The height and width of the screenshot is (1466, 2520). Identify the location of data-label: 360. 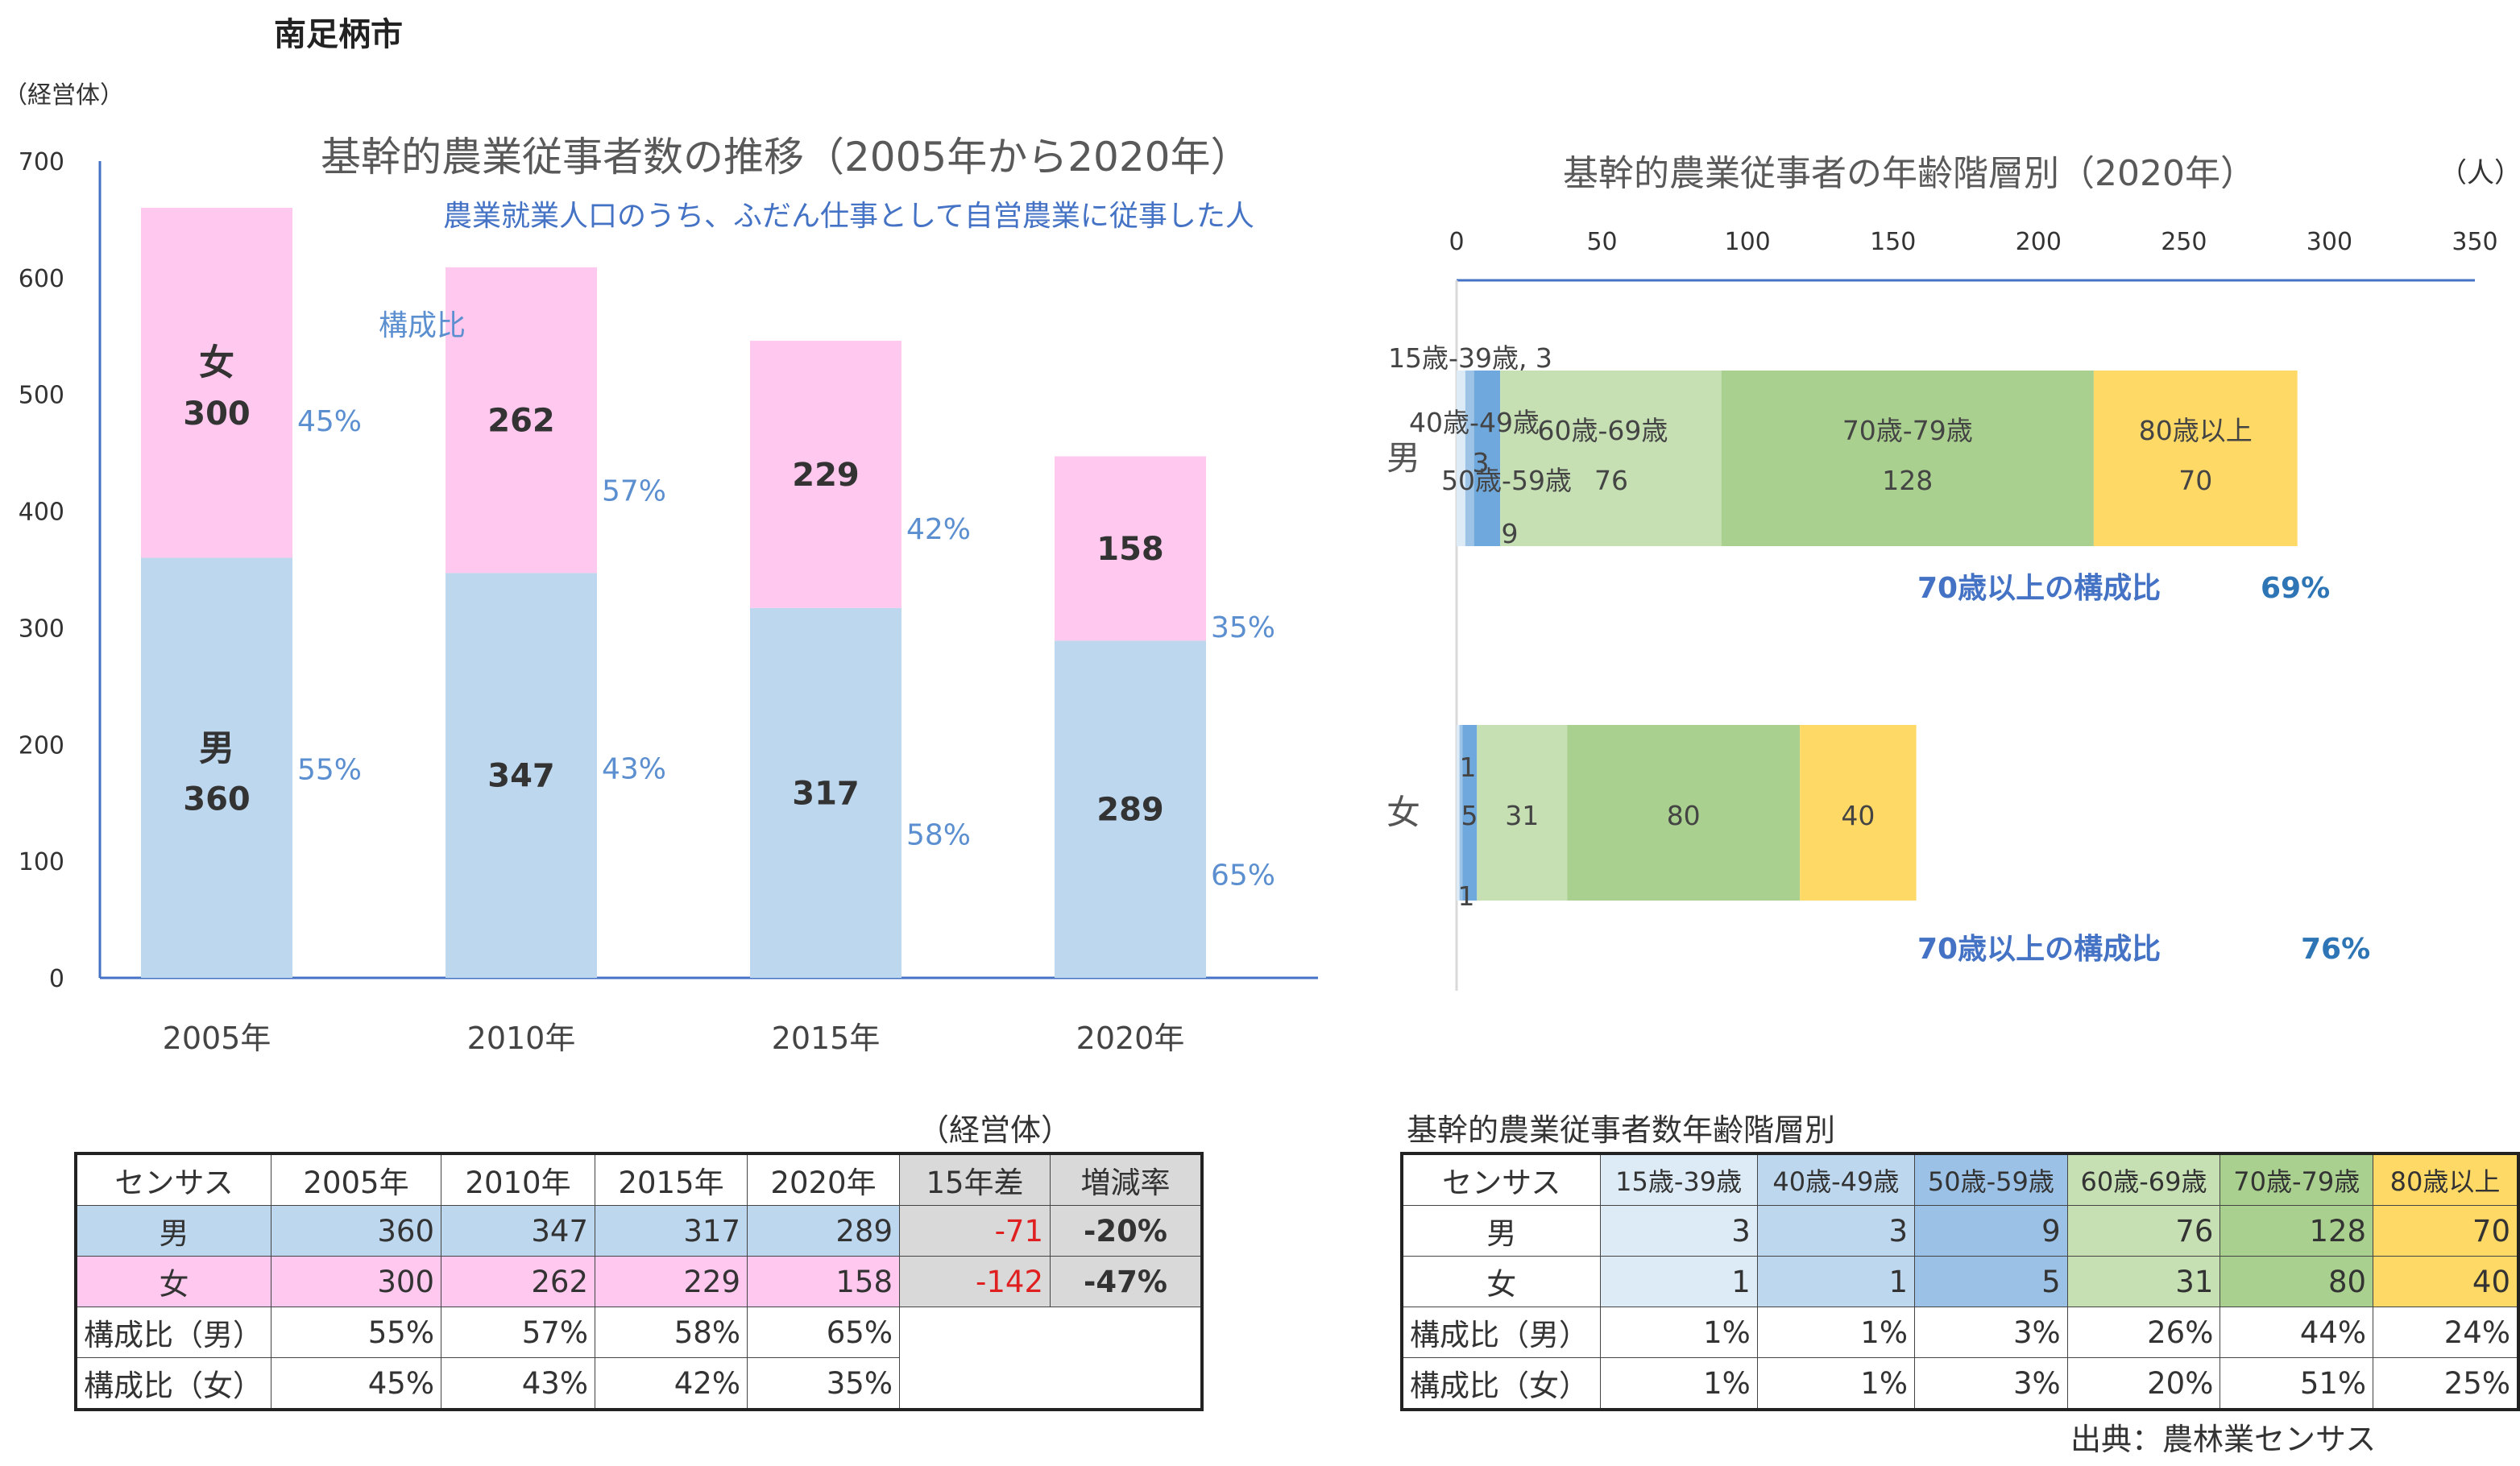
(217, 800).